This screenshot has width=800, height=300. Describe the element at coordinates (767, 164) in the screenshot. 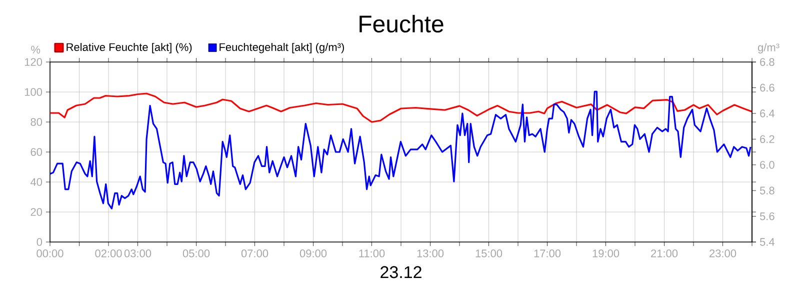

I see `y2-tick-label: 6.0` at that location.